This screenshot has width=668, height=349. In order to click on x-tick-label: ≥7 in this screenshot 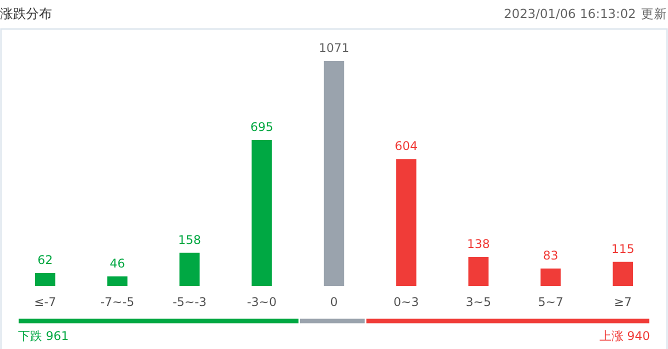, I will do `click(623, 302)`.